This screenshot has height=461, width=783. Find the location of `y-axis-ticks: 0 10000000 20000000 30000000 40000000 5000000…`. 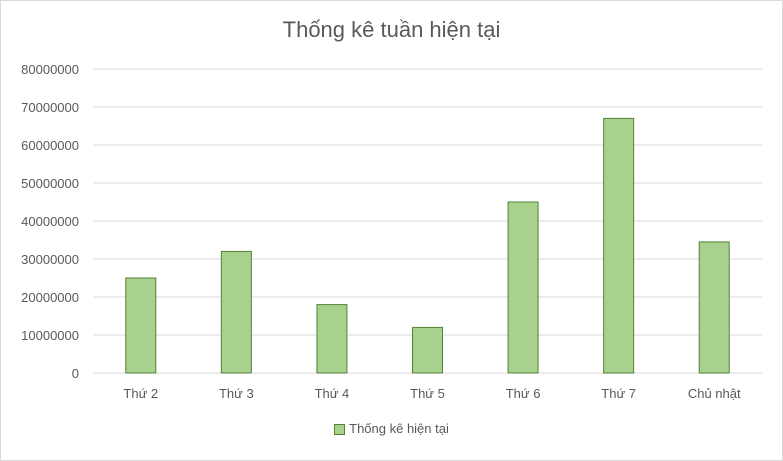

y-axis-ticks: 0 10000000 20000000 30000000 40000000 5000000… is located at coordinates (50, 221).